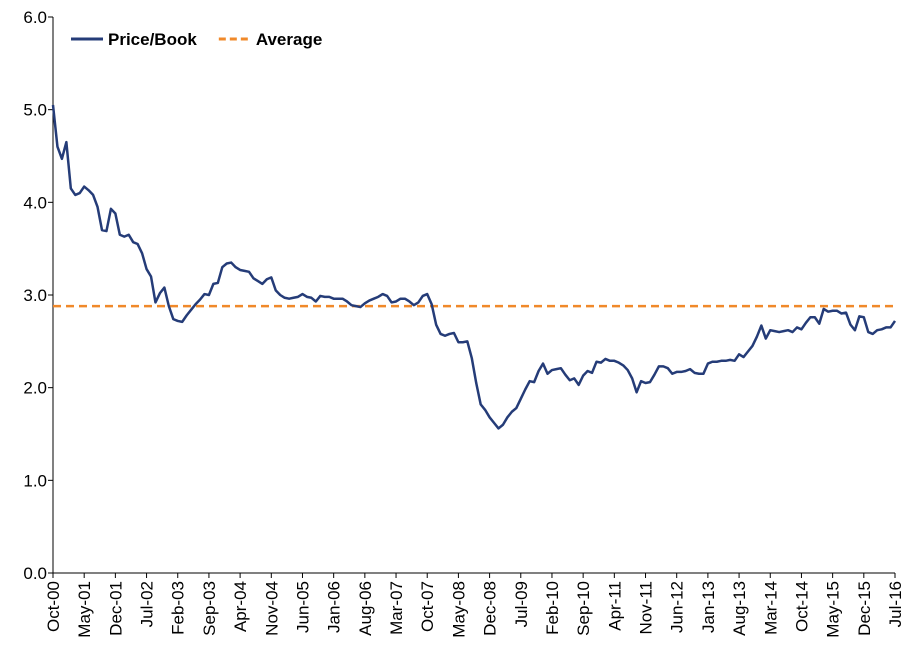 Image resolution: width=911 pixels, height=660 pixels. What do you see at coordinates (35, 17) in the screenshot?
I see `y-tick-label: 6.0` at bounding box center [35, 17].